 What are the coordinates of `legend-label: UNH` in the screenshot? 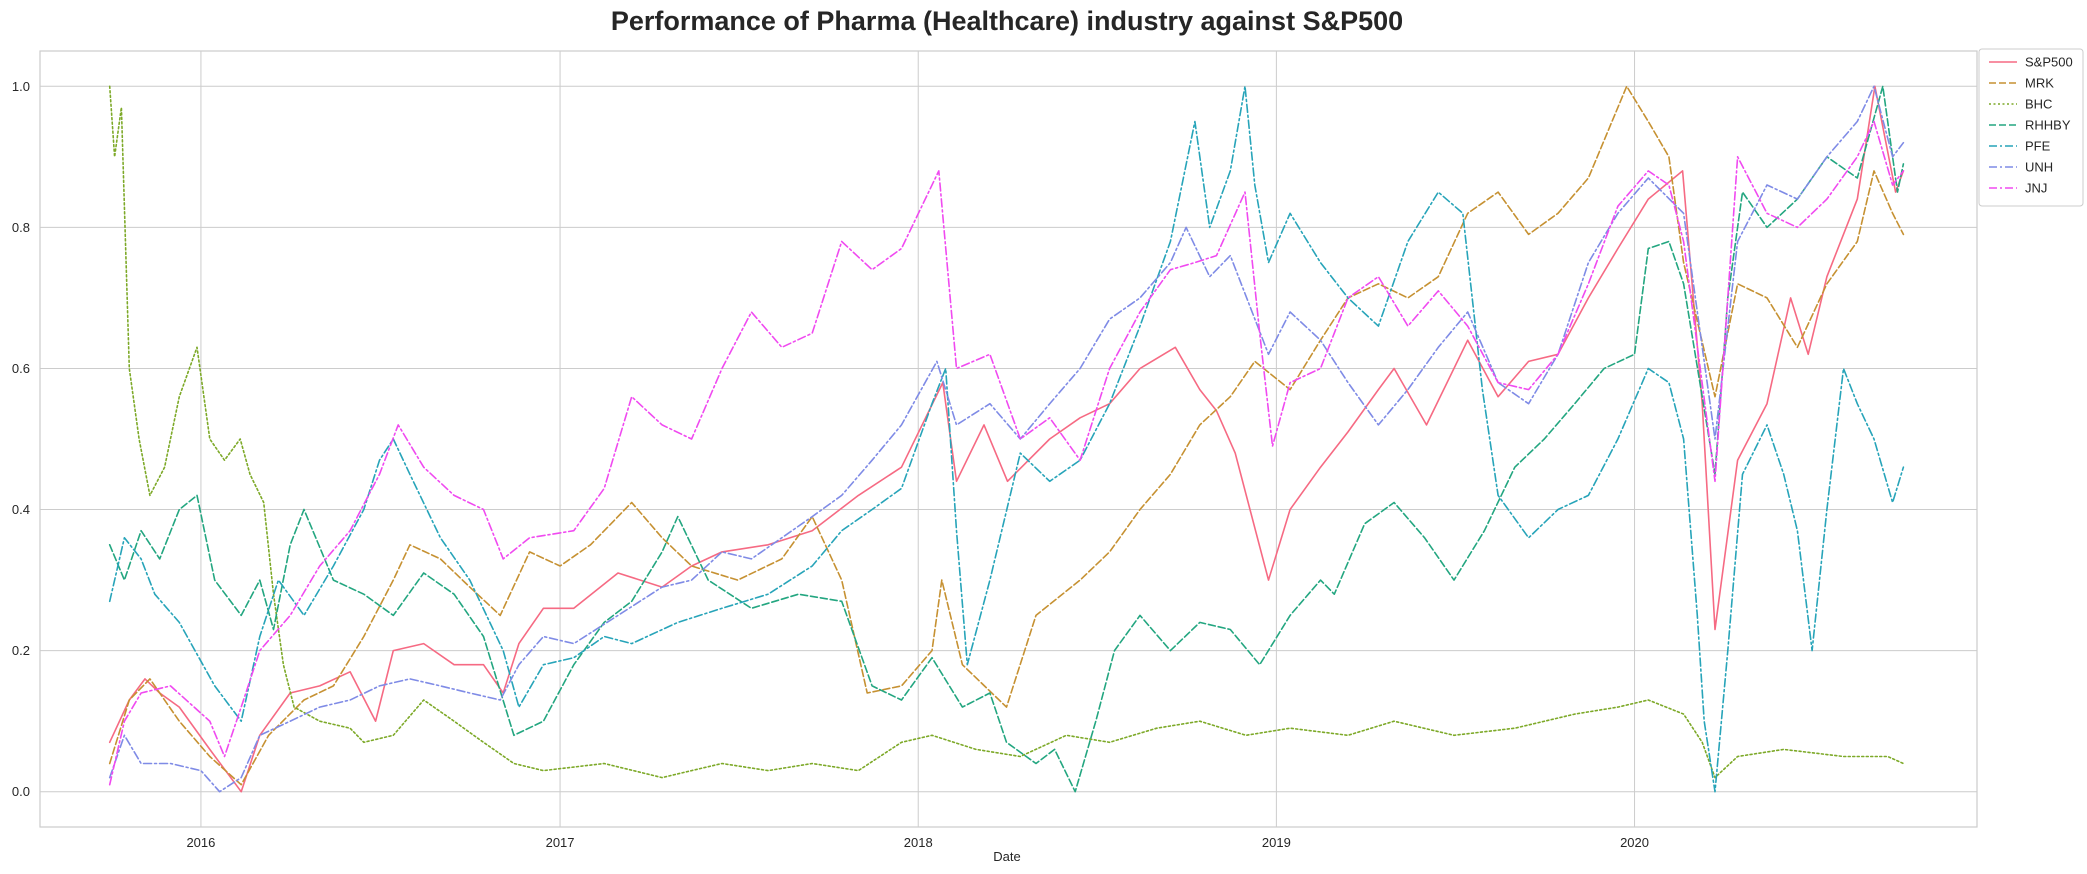 It's located at (2039, 167).